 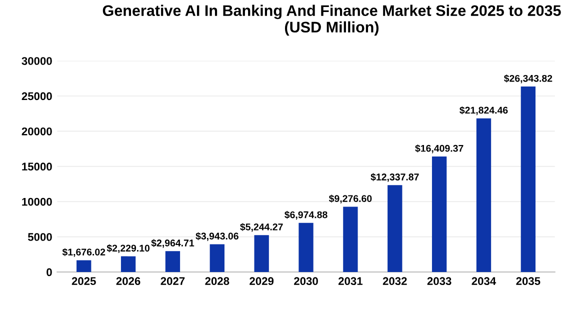 I want to click on y-tick-label: 0, so click(x=49, y=272).